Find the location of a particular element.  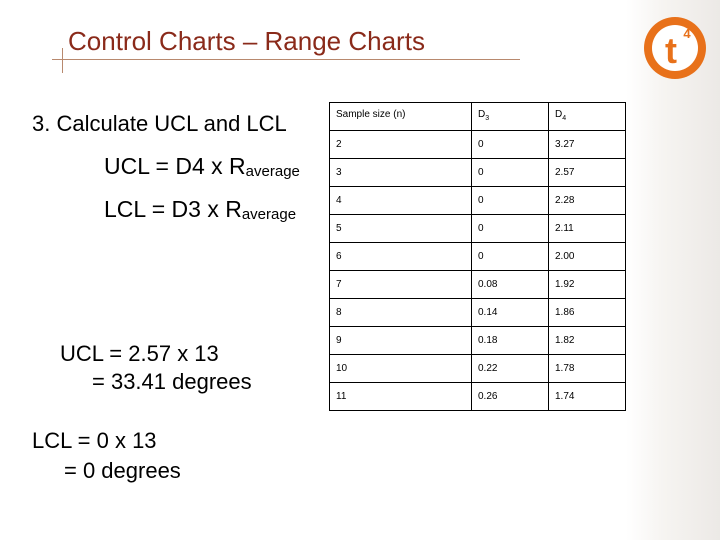

table-row: 2 0 3.27 is located at coordinates (477, 144).